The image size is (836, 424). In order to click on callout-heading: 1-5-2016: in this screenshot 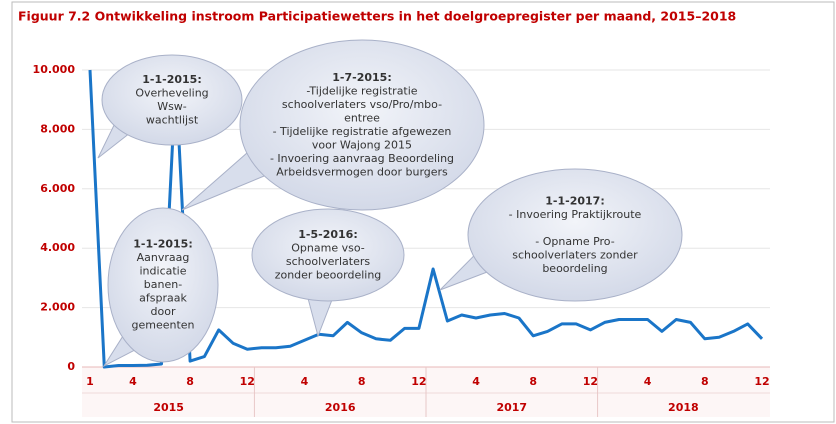, I will do `click(327, 234)`.